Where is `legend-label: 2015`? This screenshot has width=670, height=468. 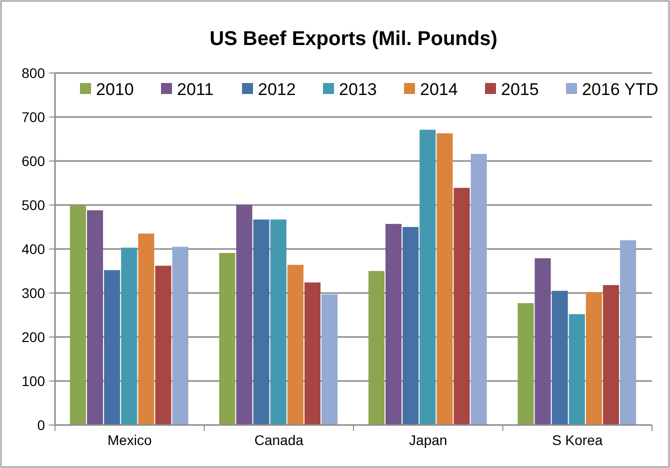 legend-label: 2015 is located at coordinates (520, 89).